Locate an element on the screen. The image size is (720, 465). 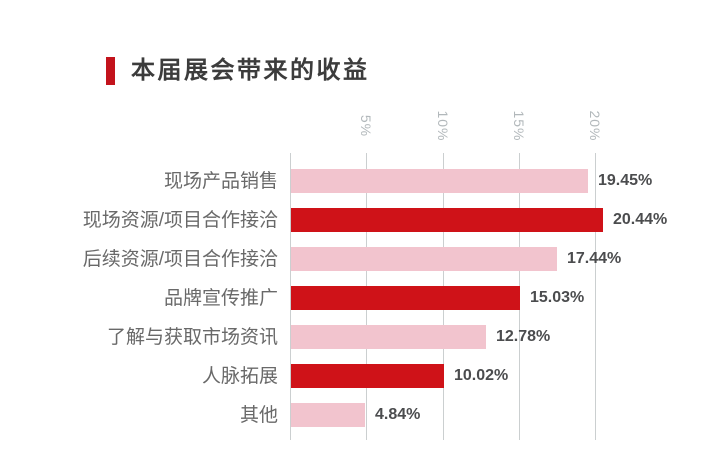
x-tick-label: 10% is located at coordinates (443, 126).